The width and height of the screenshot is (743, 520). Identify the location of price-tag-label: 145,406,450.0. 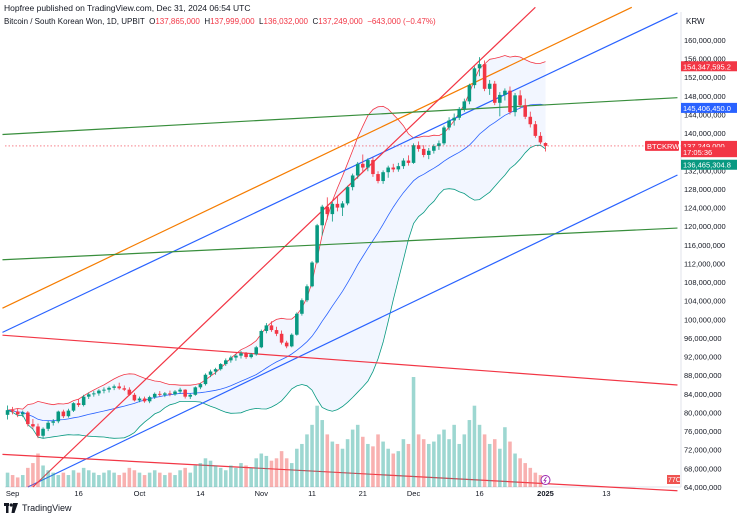
(707, 108).